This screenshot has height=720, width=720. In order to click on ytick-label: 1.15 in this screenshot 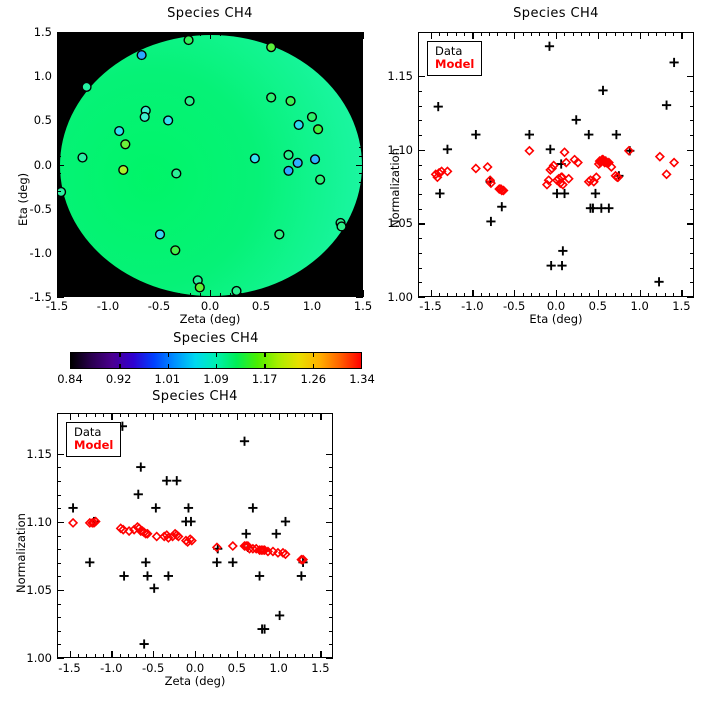, I will do `click(39, 453)`.